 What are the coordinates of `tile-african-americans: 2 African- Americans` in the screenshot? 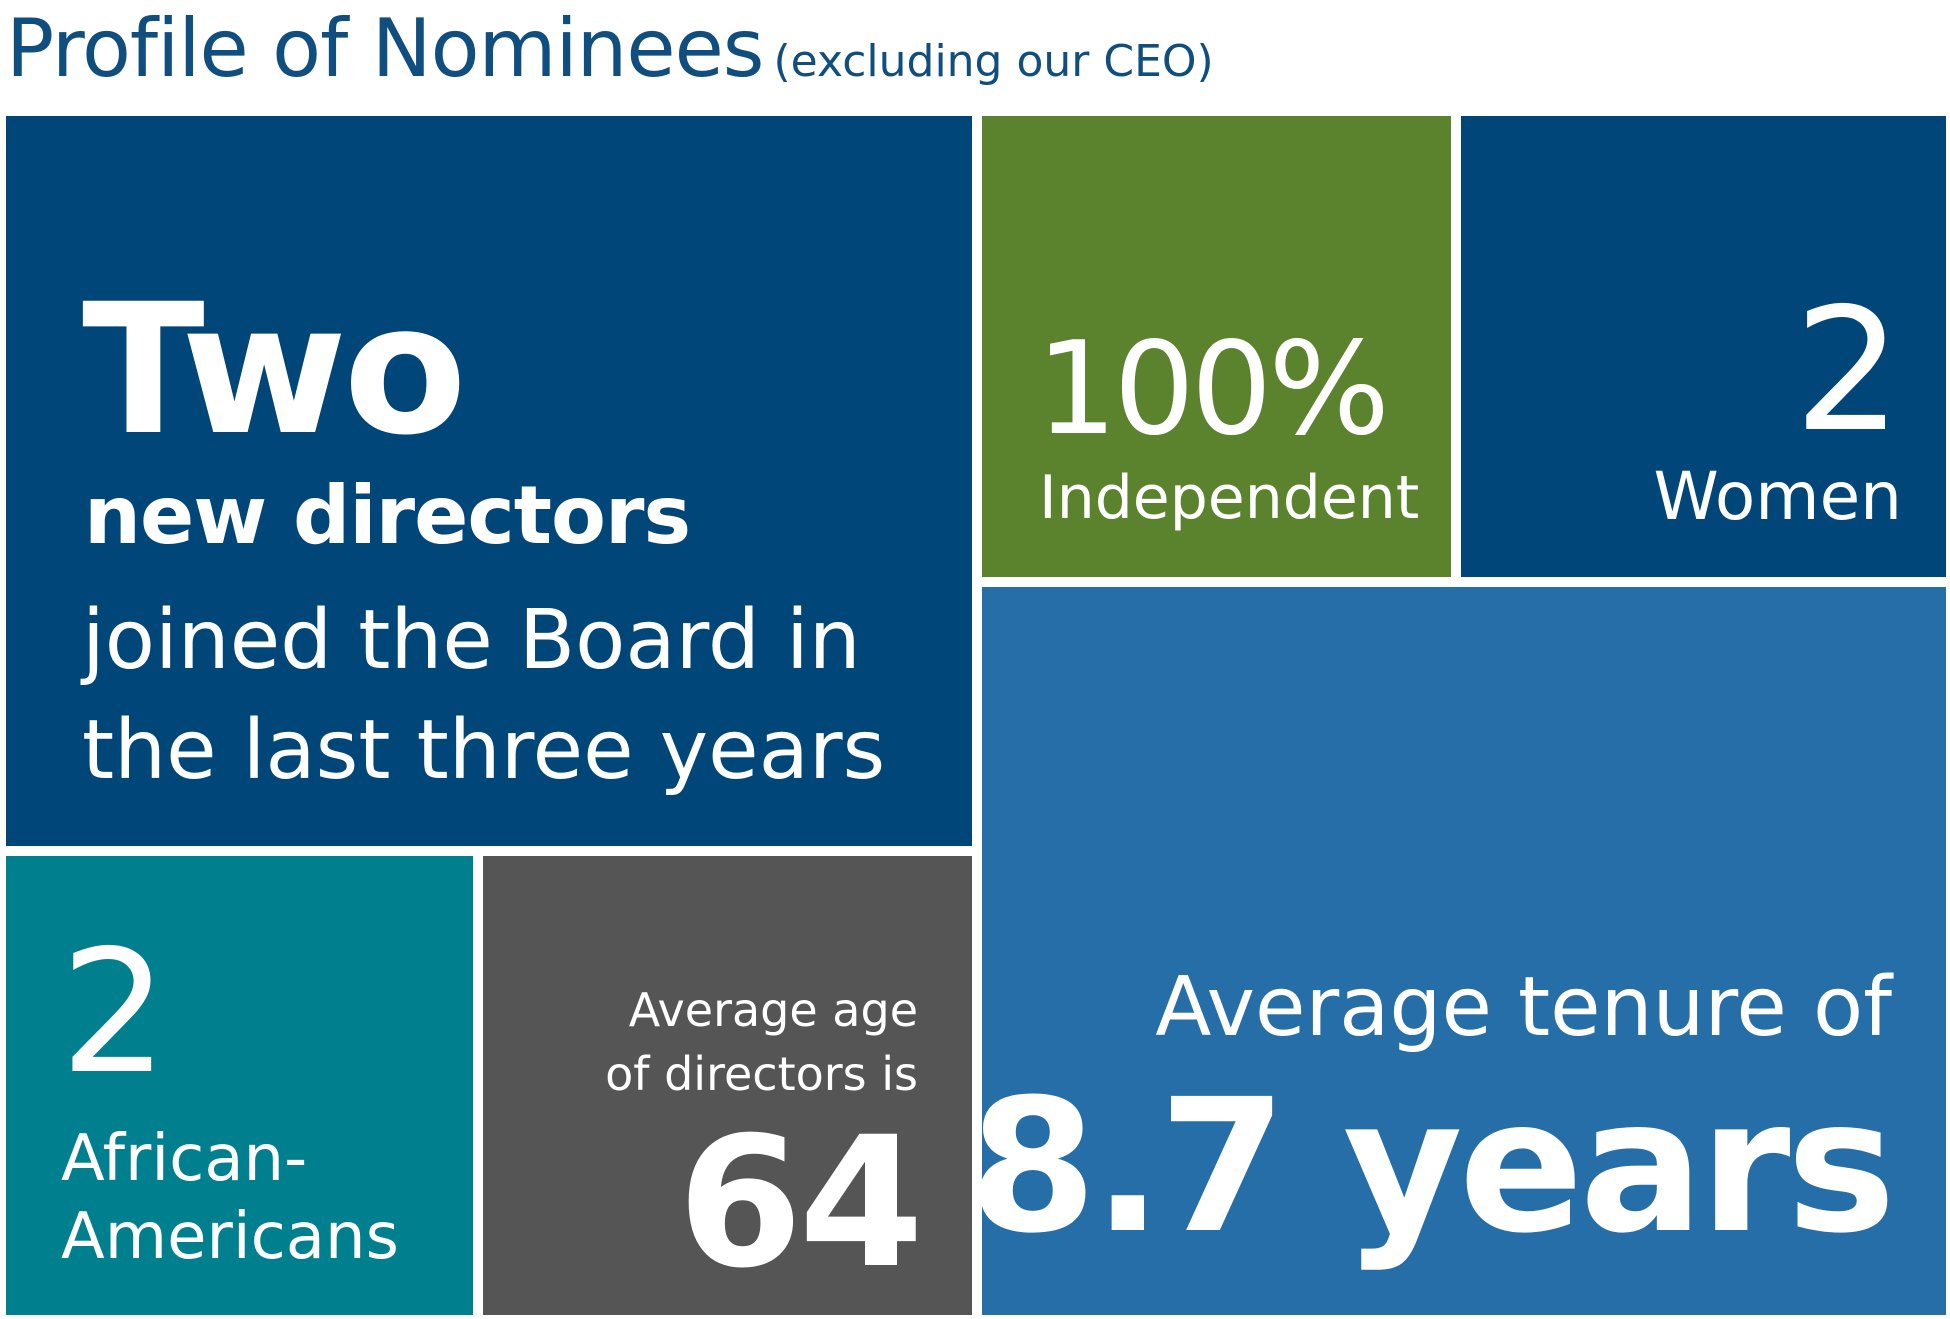 It's located at (239, 1085).